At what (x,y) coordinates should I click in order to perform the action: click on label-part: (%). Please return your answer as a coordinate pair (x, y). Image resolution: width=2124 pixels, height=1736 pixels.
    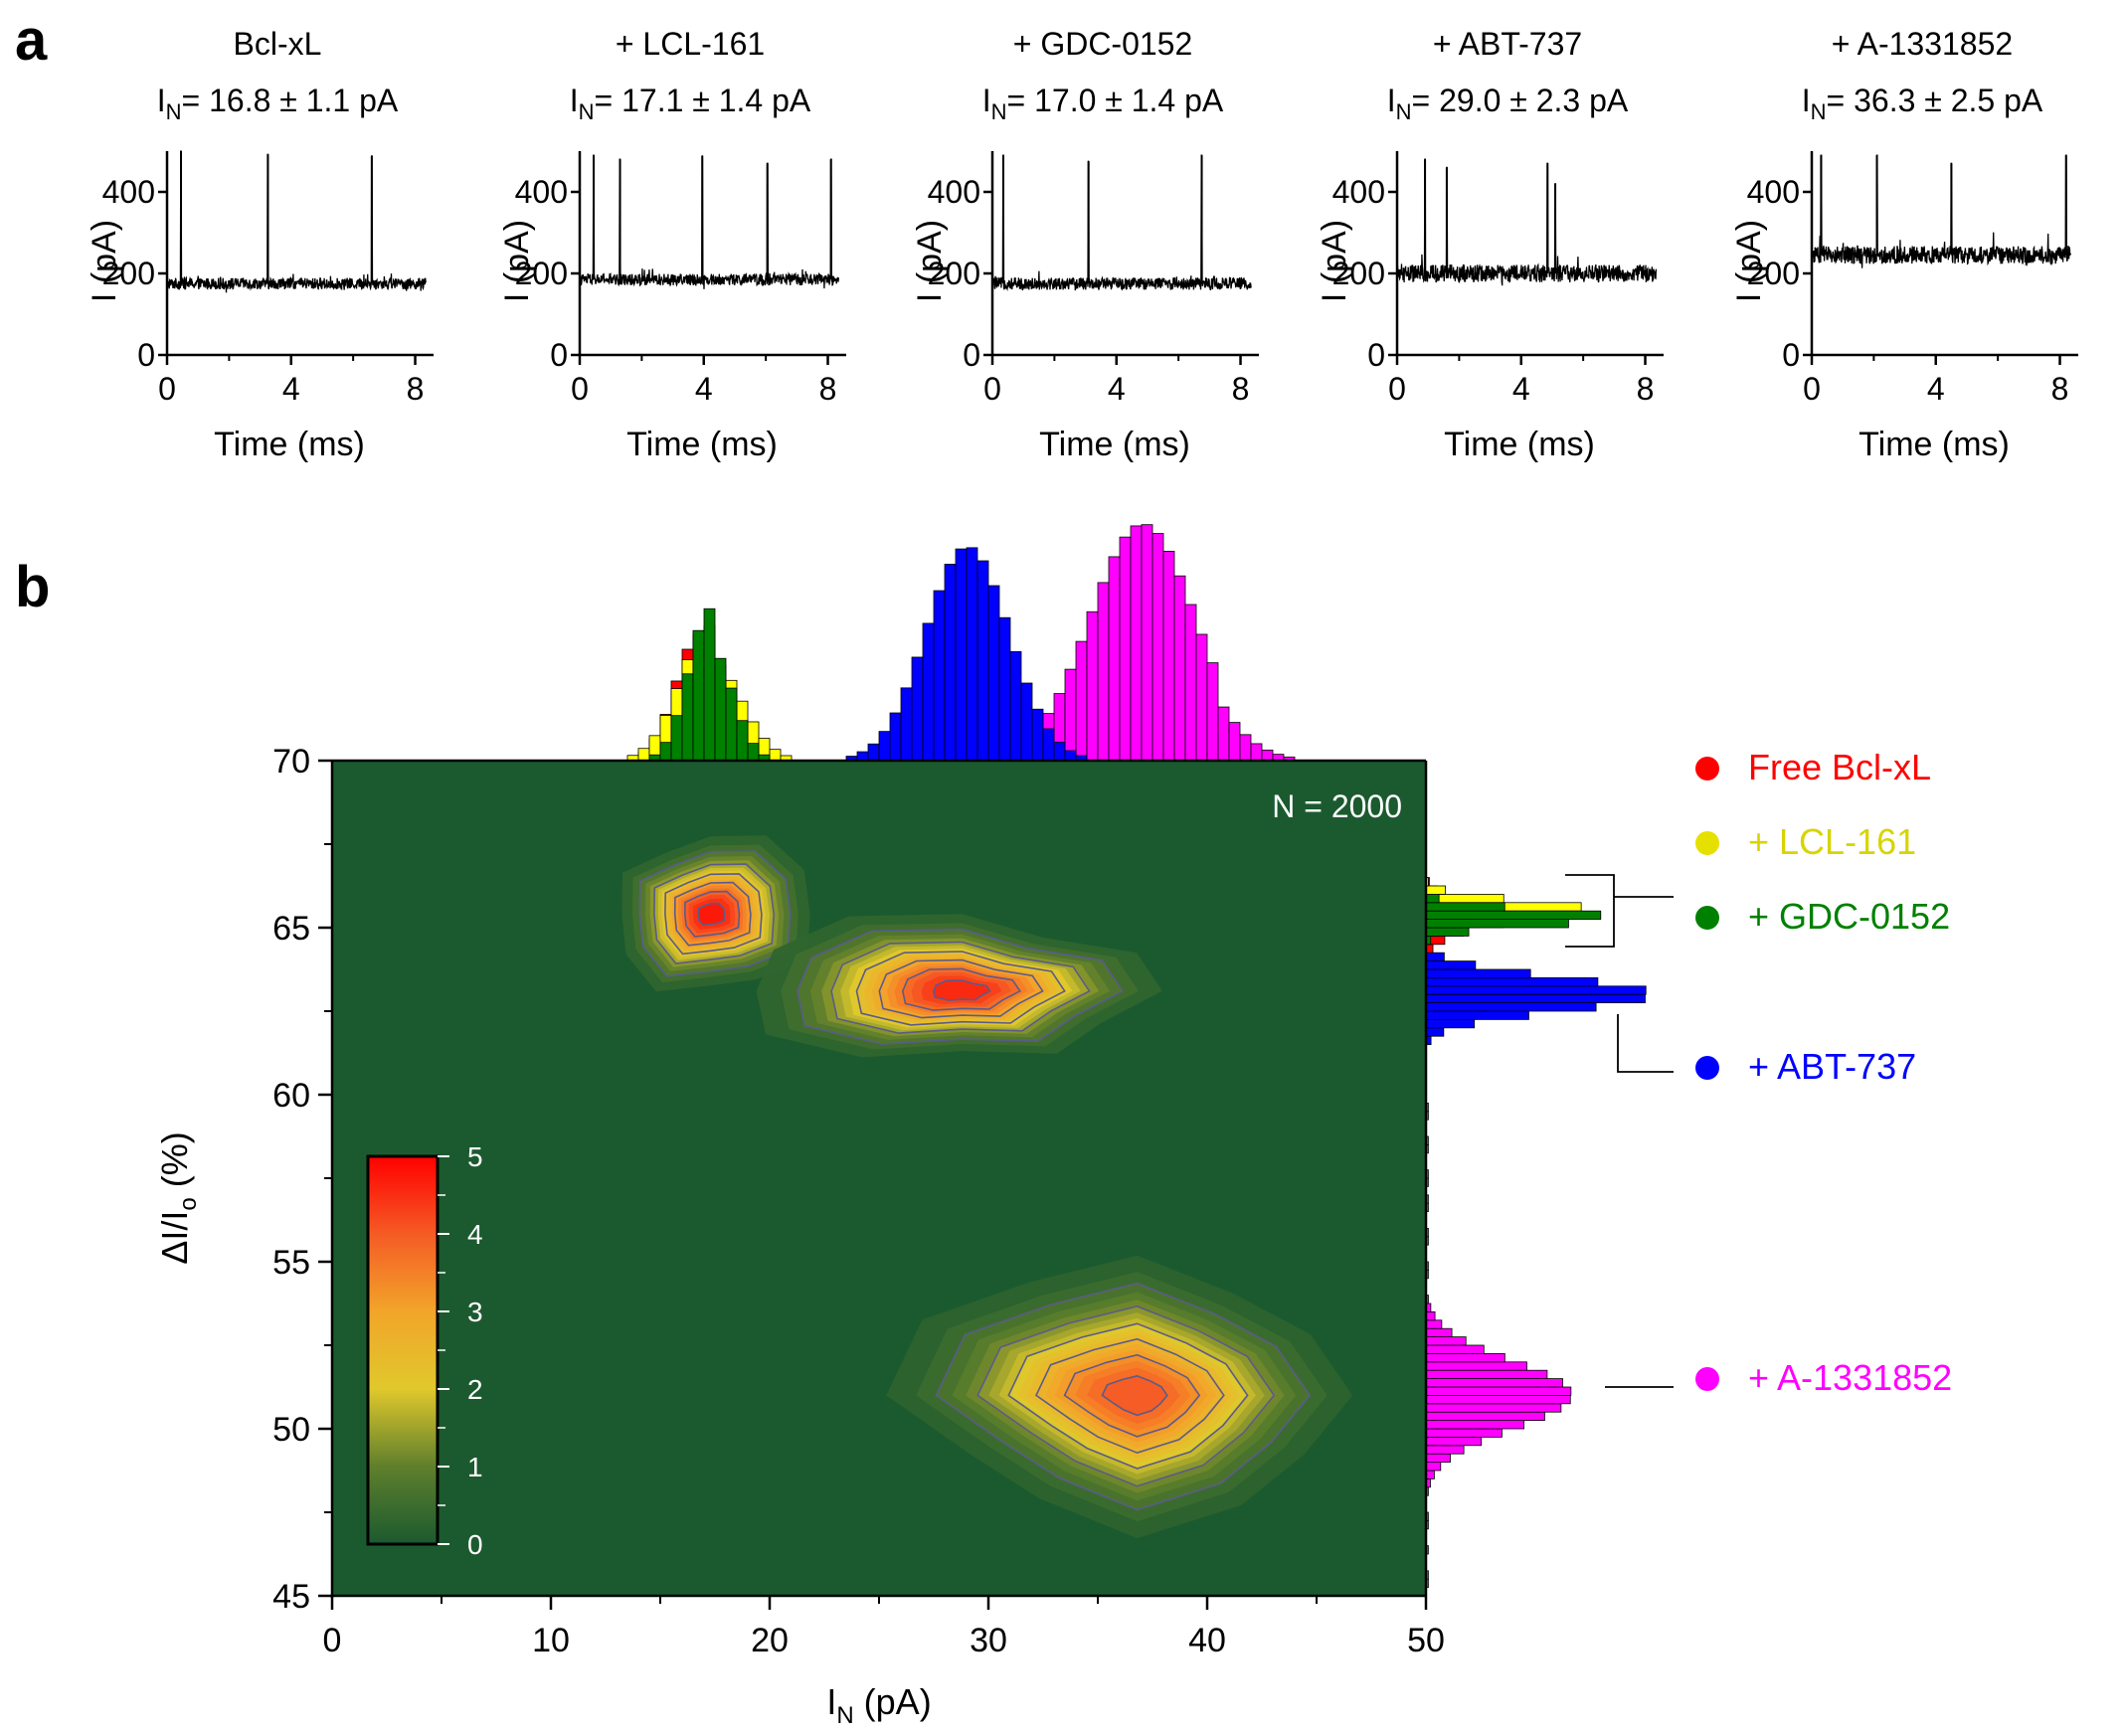
    Looking at the image, I should click on (174, 1164).